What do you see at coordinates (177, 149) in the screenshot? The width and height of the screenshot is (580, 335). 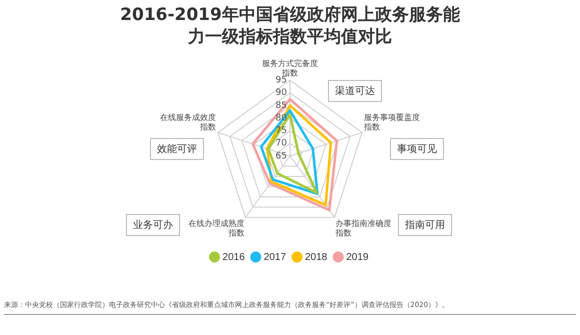 I see `text: 效能可评` at bounding box center [177, 149].